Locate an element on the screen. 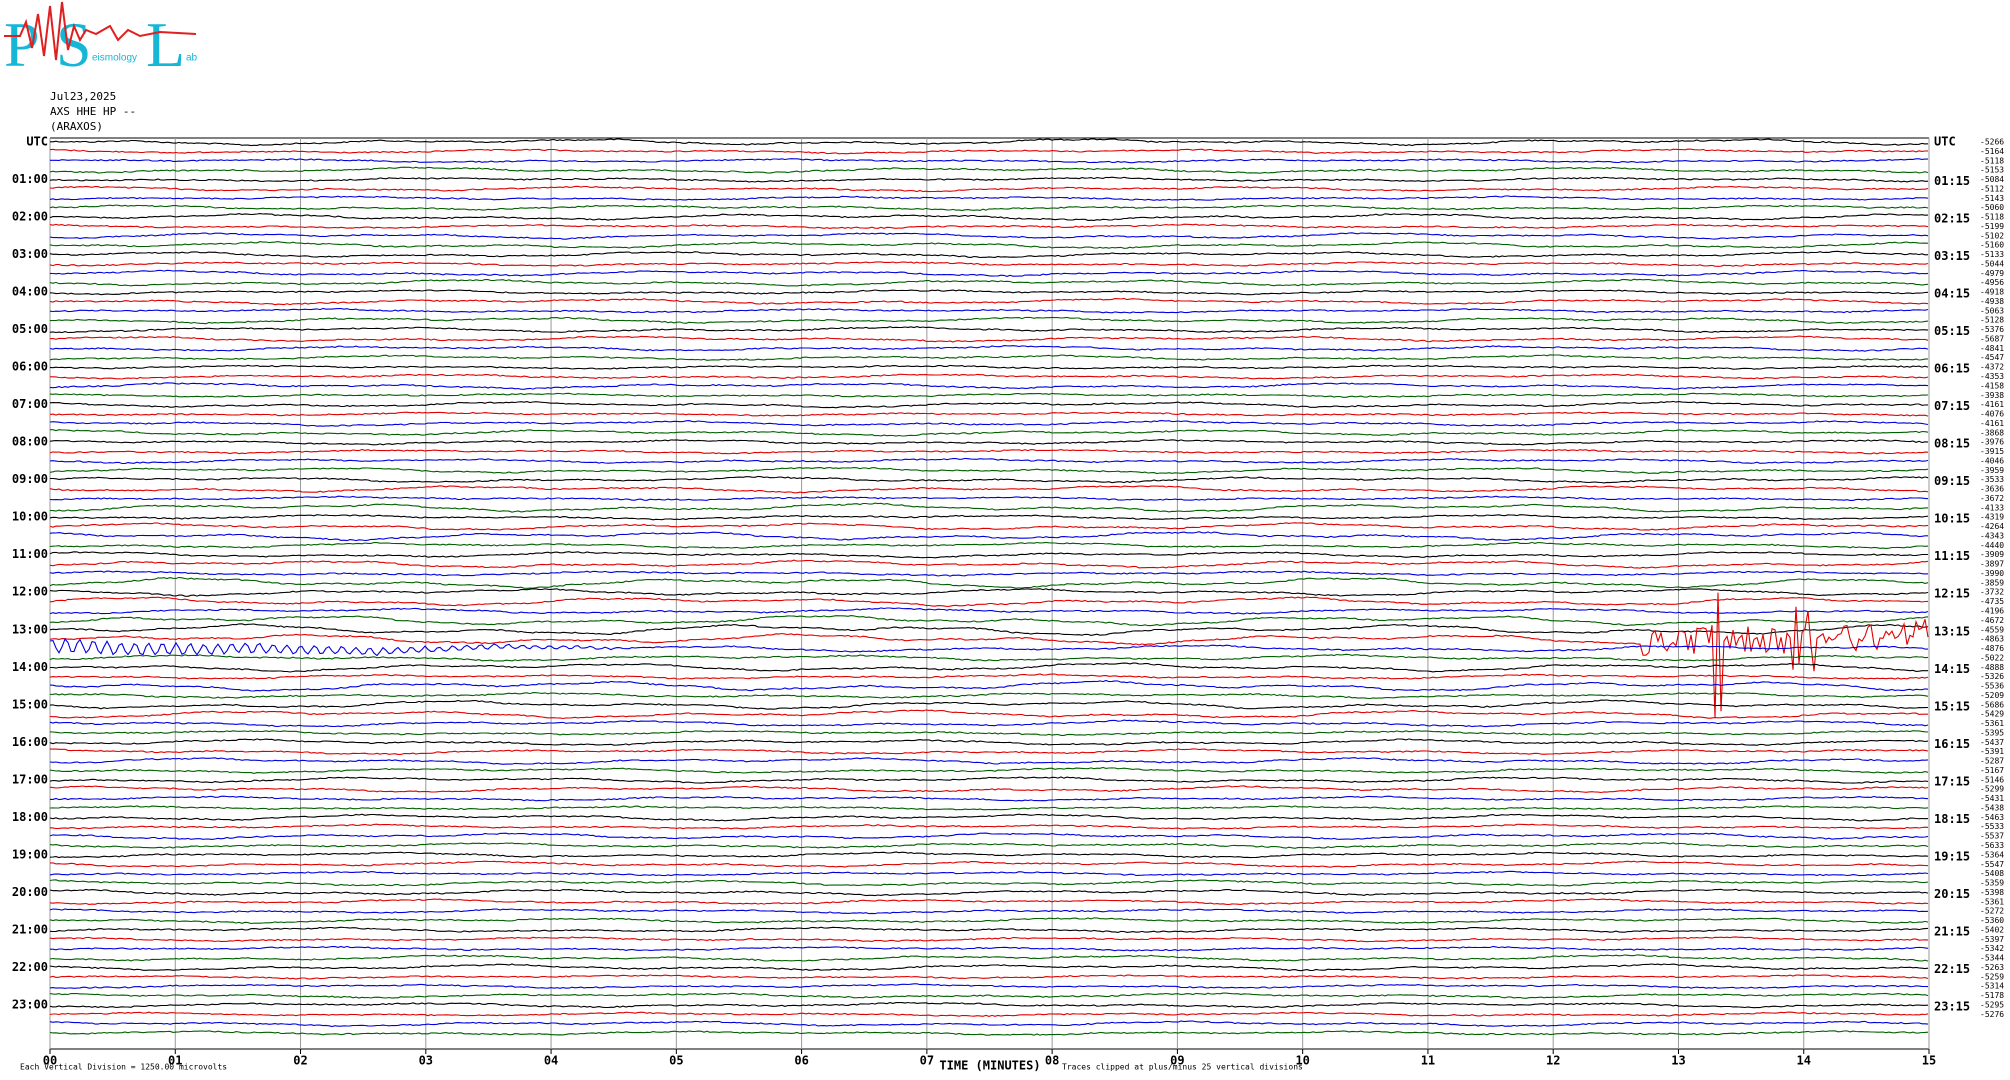  x-tick-label: 00 is located at coordinates (50, 1061).